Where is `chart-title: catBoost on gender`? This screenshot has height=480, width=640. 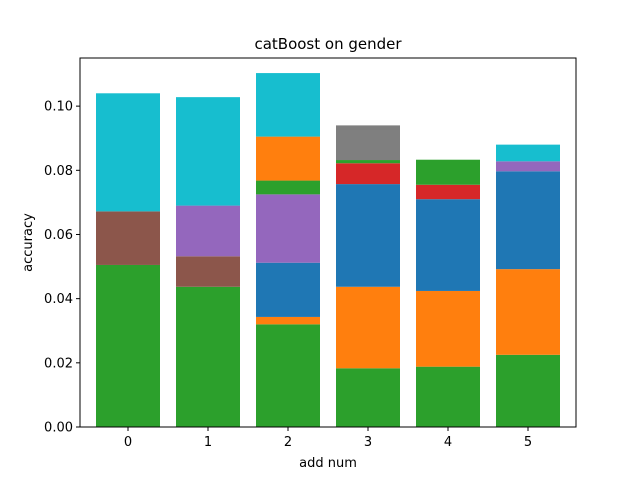
chart-title: catBoost on gender is located at coordinates (328, 44).